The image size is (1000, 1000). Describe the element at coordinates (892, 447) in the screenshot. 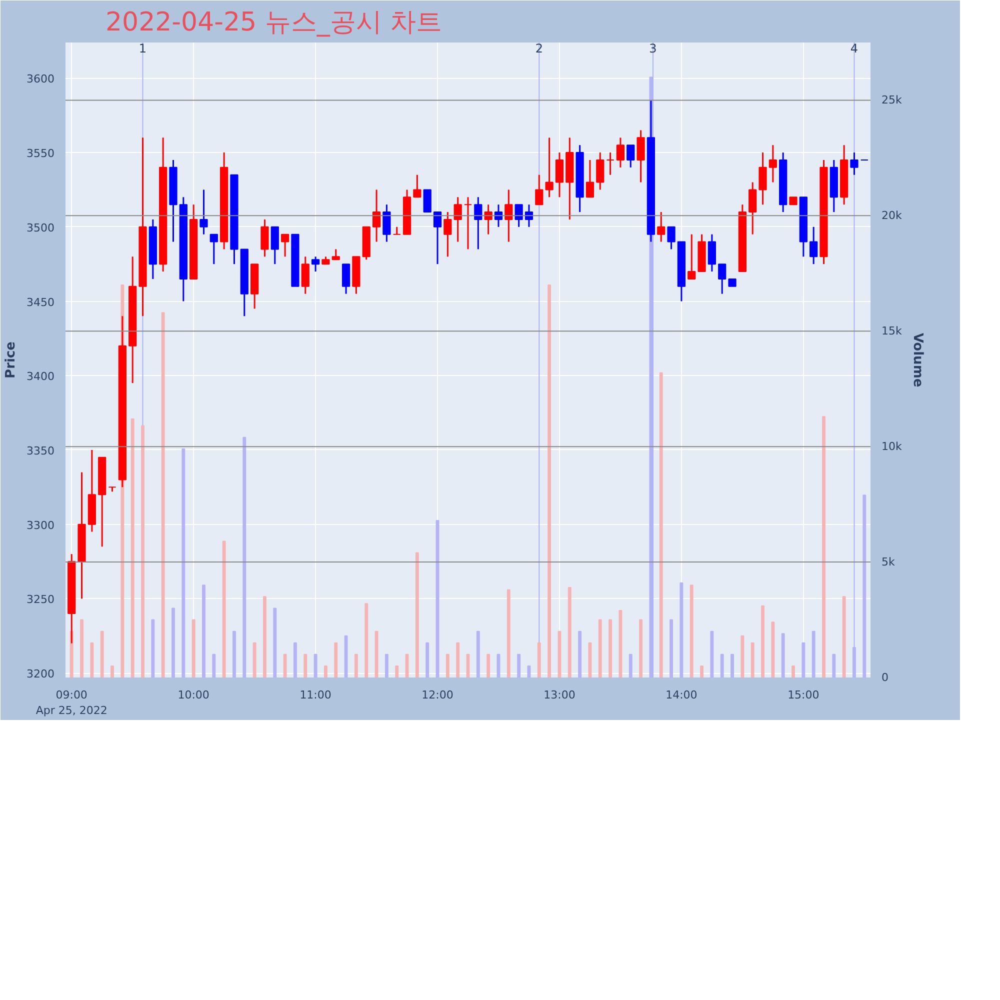

I see `y2-tick-label: 10k` at that location.